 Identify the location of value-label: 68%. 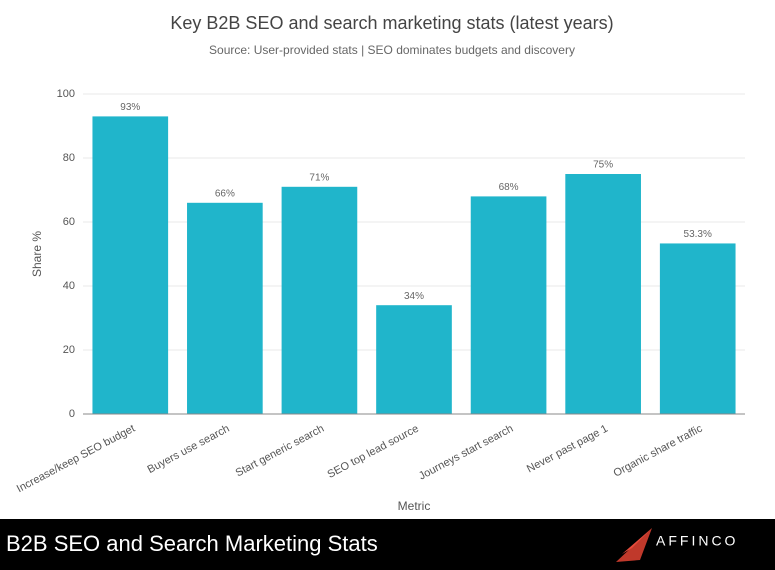
(509, 187).